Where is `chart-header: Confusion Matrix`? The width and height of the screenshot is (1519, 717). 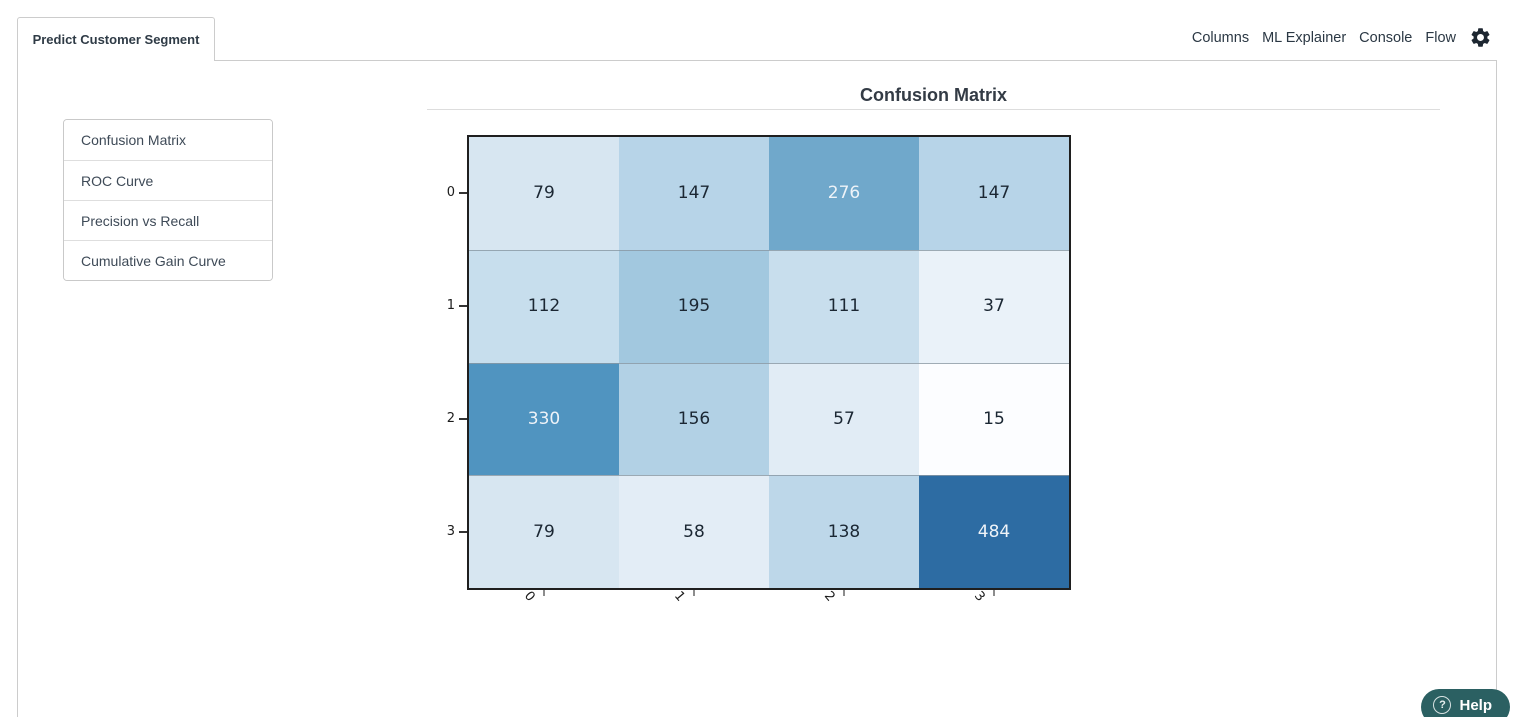
chart-header: Confusion Matrix is located at coordinates (933, 97).